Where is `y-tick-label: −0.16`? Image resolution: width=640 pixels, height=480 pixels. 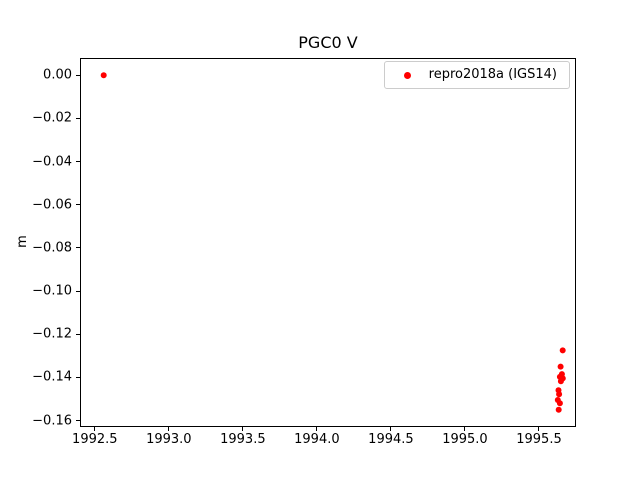
y-tick-label: −0.16 is located at coordinates (52, 421).